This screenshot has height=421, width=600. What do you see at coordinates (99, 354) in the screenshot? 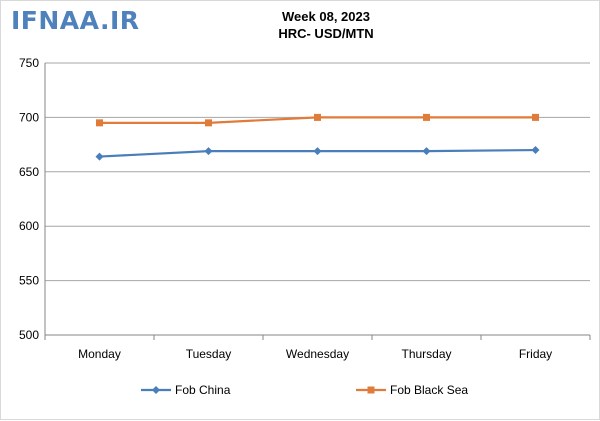
I see `x-tick-label: Monday` at bounding box center [99, 354].